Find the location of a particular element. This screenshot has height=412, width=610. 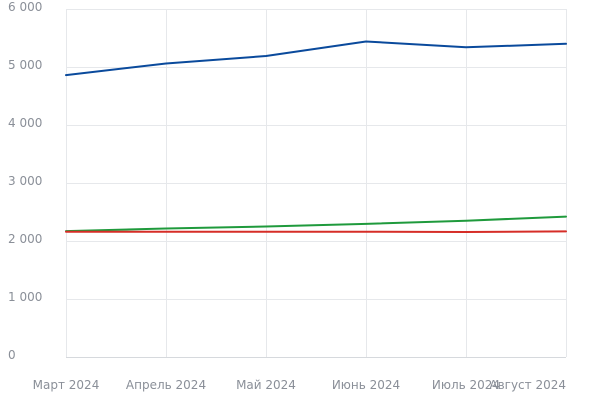

y-tick-label: 6 000 is located at coordinates (25, 7).